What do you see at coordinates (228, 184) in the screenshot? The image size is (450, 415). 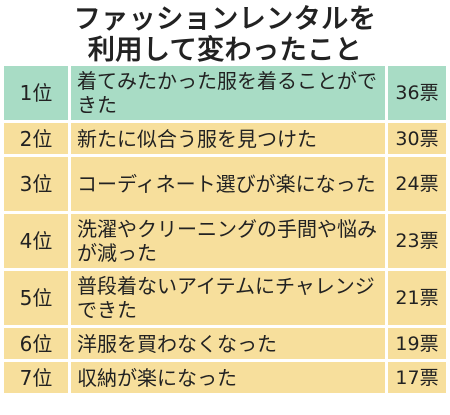 I see `item-cell: コーディネート選びが楽になった` at bounding box center [228, 184].